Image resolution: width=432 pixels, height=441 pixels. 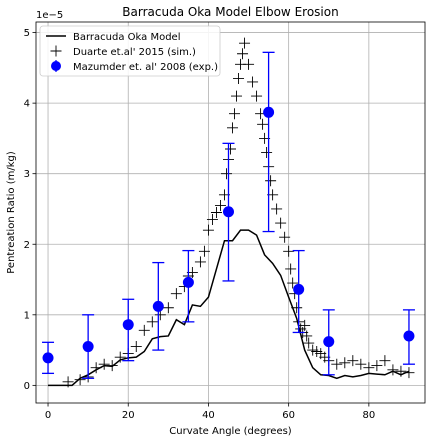 I want to click on y-tick-label: 3, so click(x=27, y=174).